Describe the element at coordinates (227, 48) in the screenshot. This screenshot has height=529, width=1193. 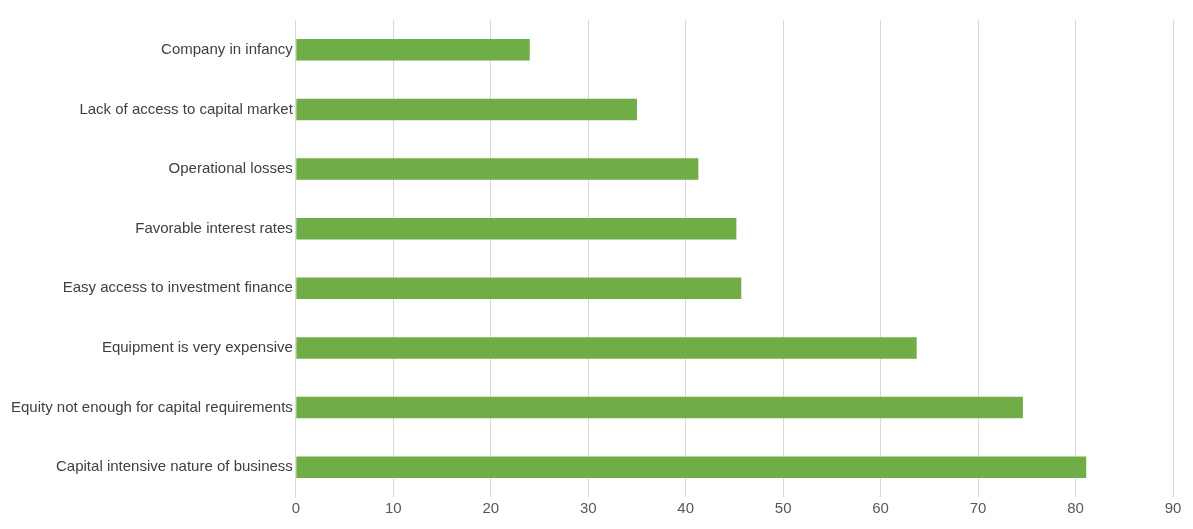
I see `y-tick-label: Company in infancy` at that location.